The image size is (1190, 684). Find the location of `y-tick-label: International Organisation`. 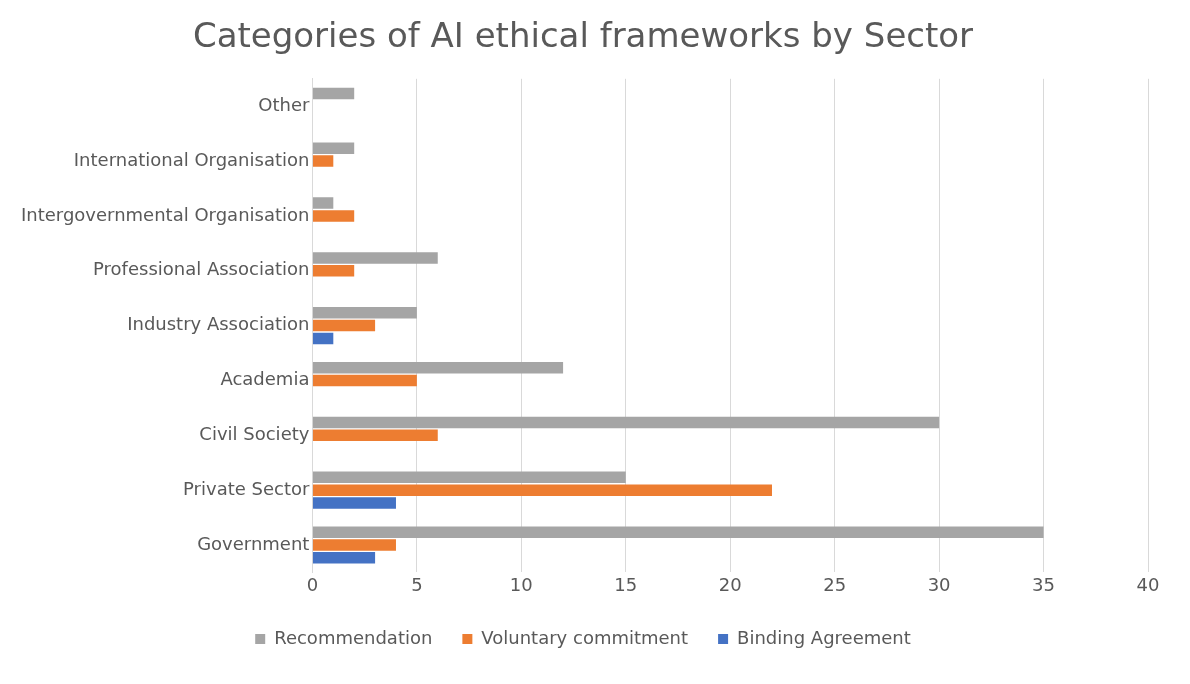

y-tick-label: International Organisation is located at coordinates (191, 159).